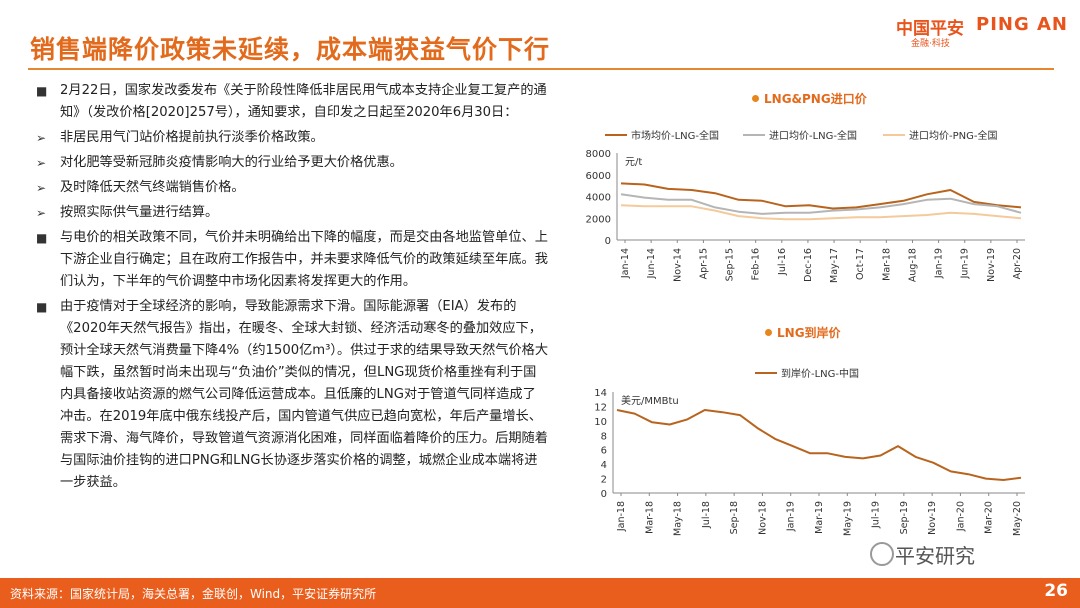 The image size is (1080, 608). Describe the element at coordinates (989, 517) in the screenshot. I see `x-tick-label: Mar-20` at that location.